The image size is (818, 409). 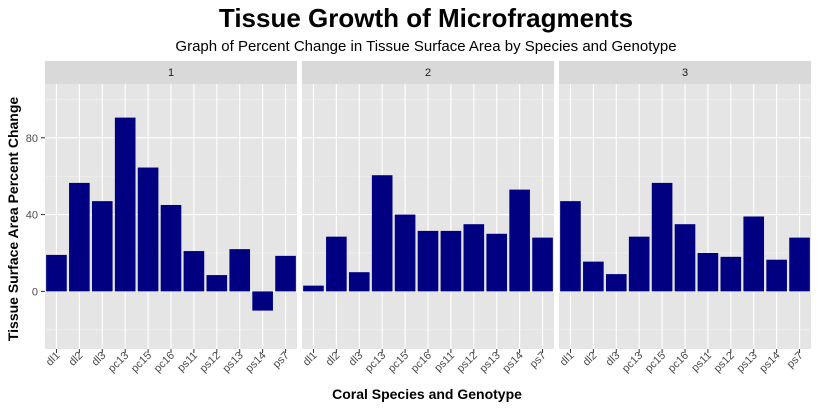 I want to click on y-tick-label: 80, so click(x=32, y=139).